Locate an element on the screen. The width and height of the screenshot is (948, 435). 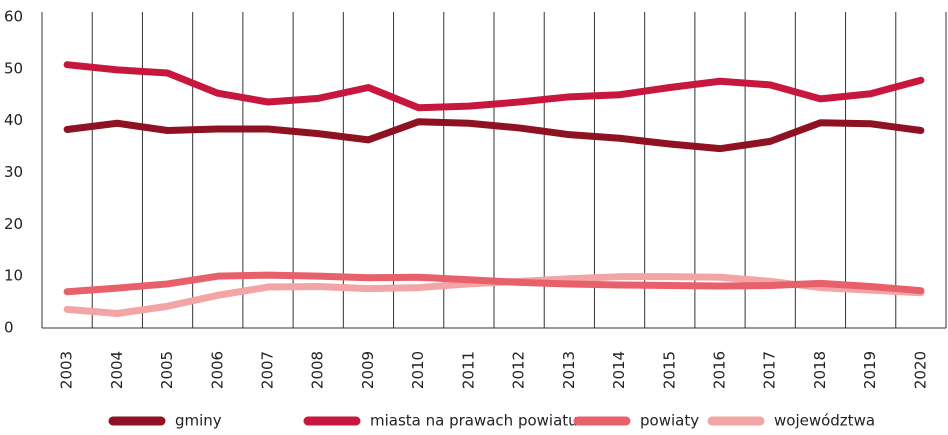
x-tick-label: 2009 is located at coordinates (368, 370).